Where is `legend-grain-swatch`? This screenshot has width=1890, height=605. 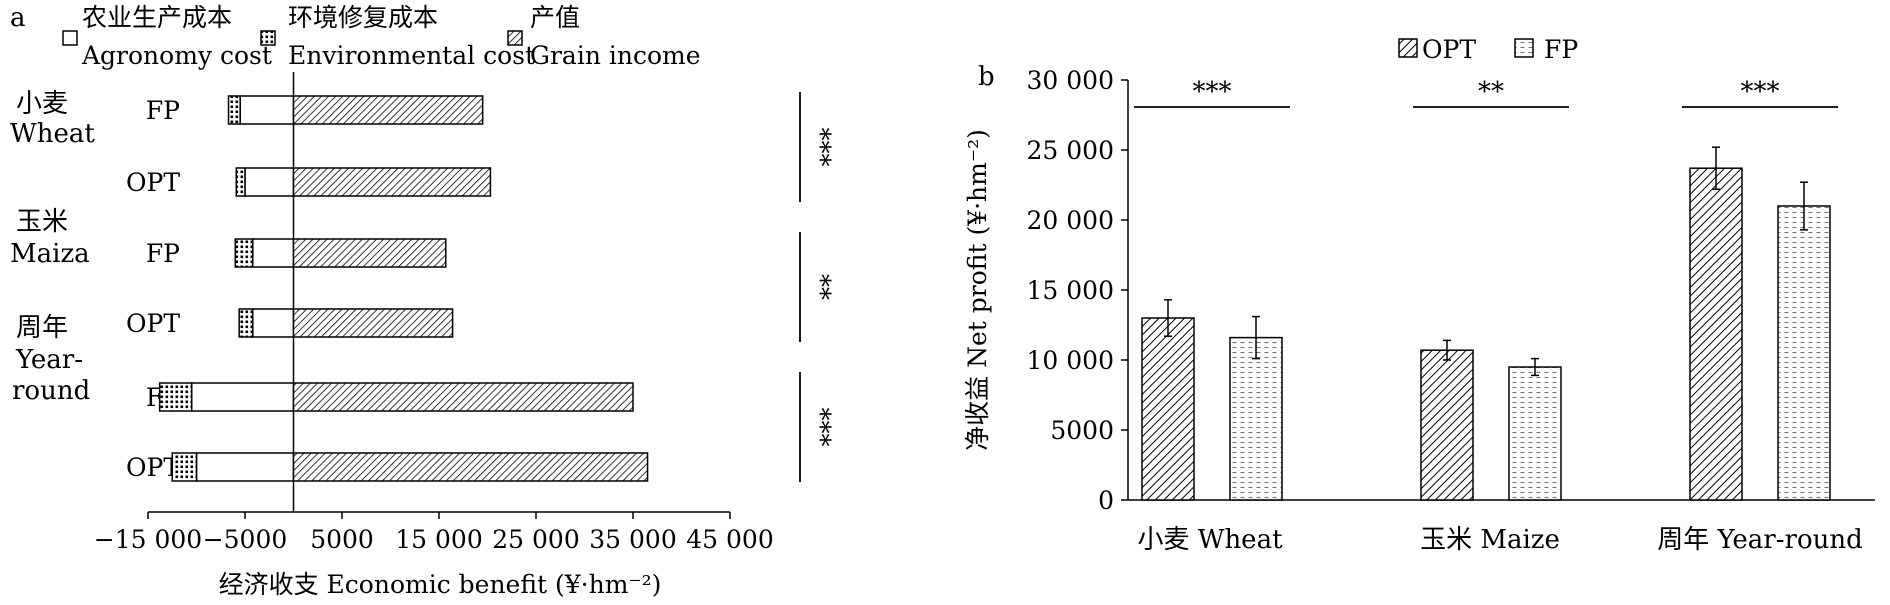 legend-grain-swatch is located at coordinates (515, 38).